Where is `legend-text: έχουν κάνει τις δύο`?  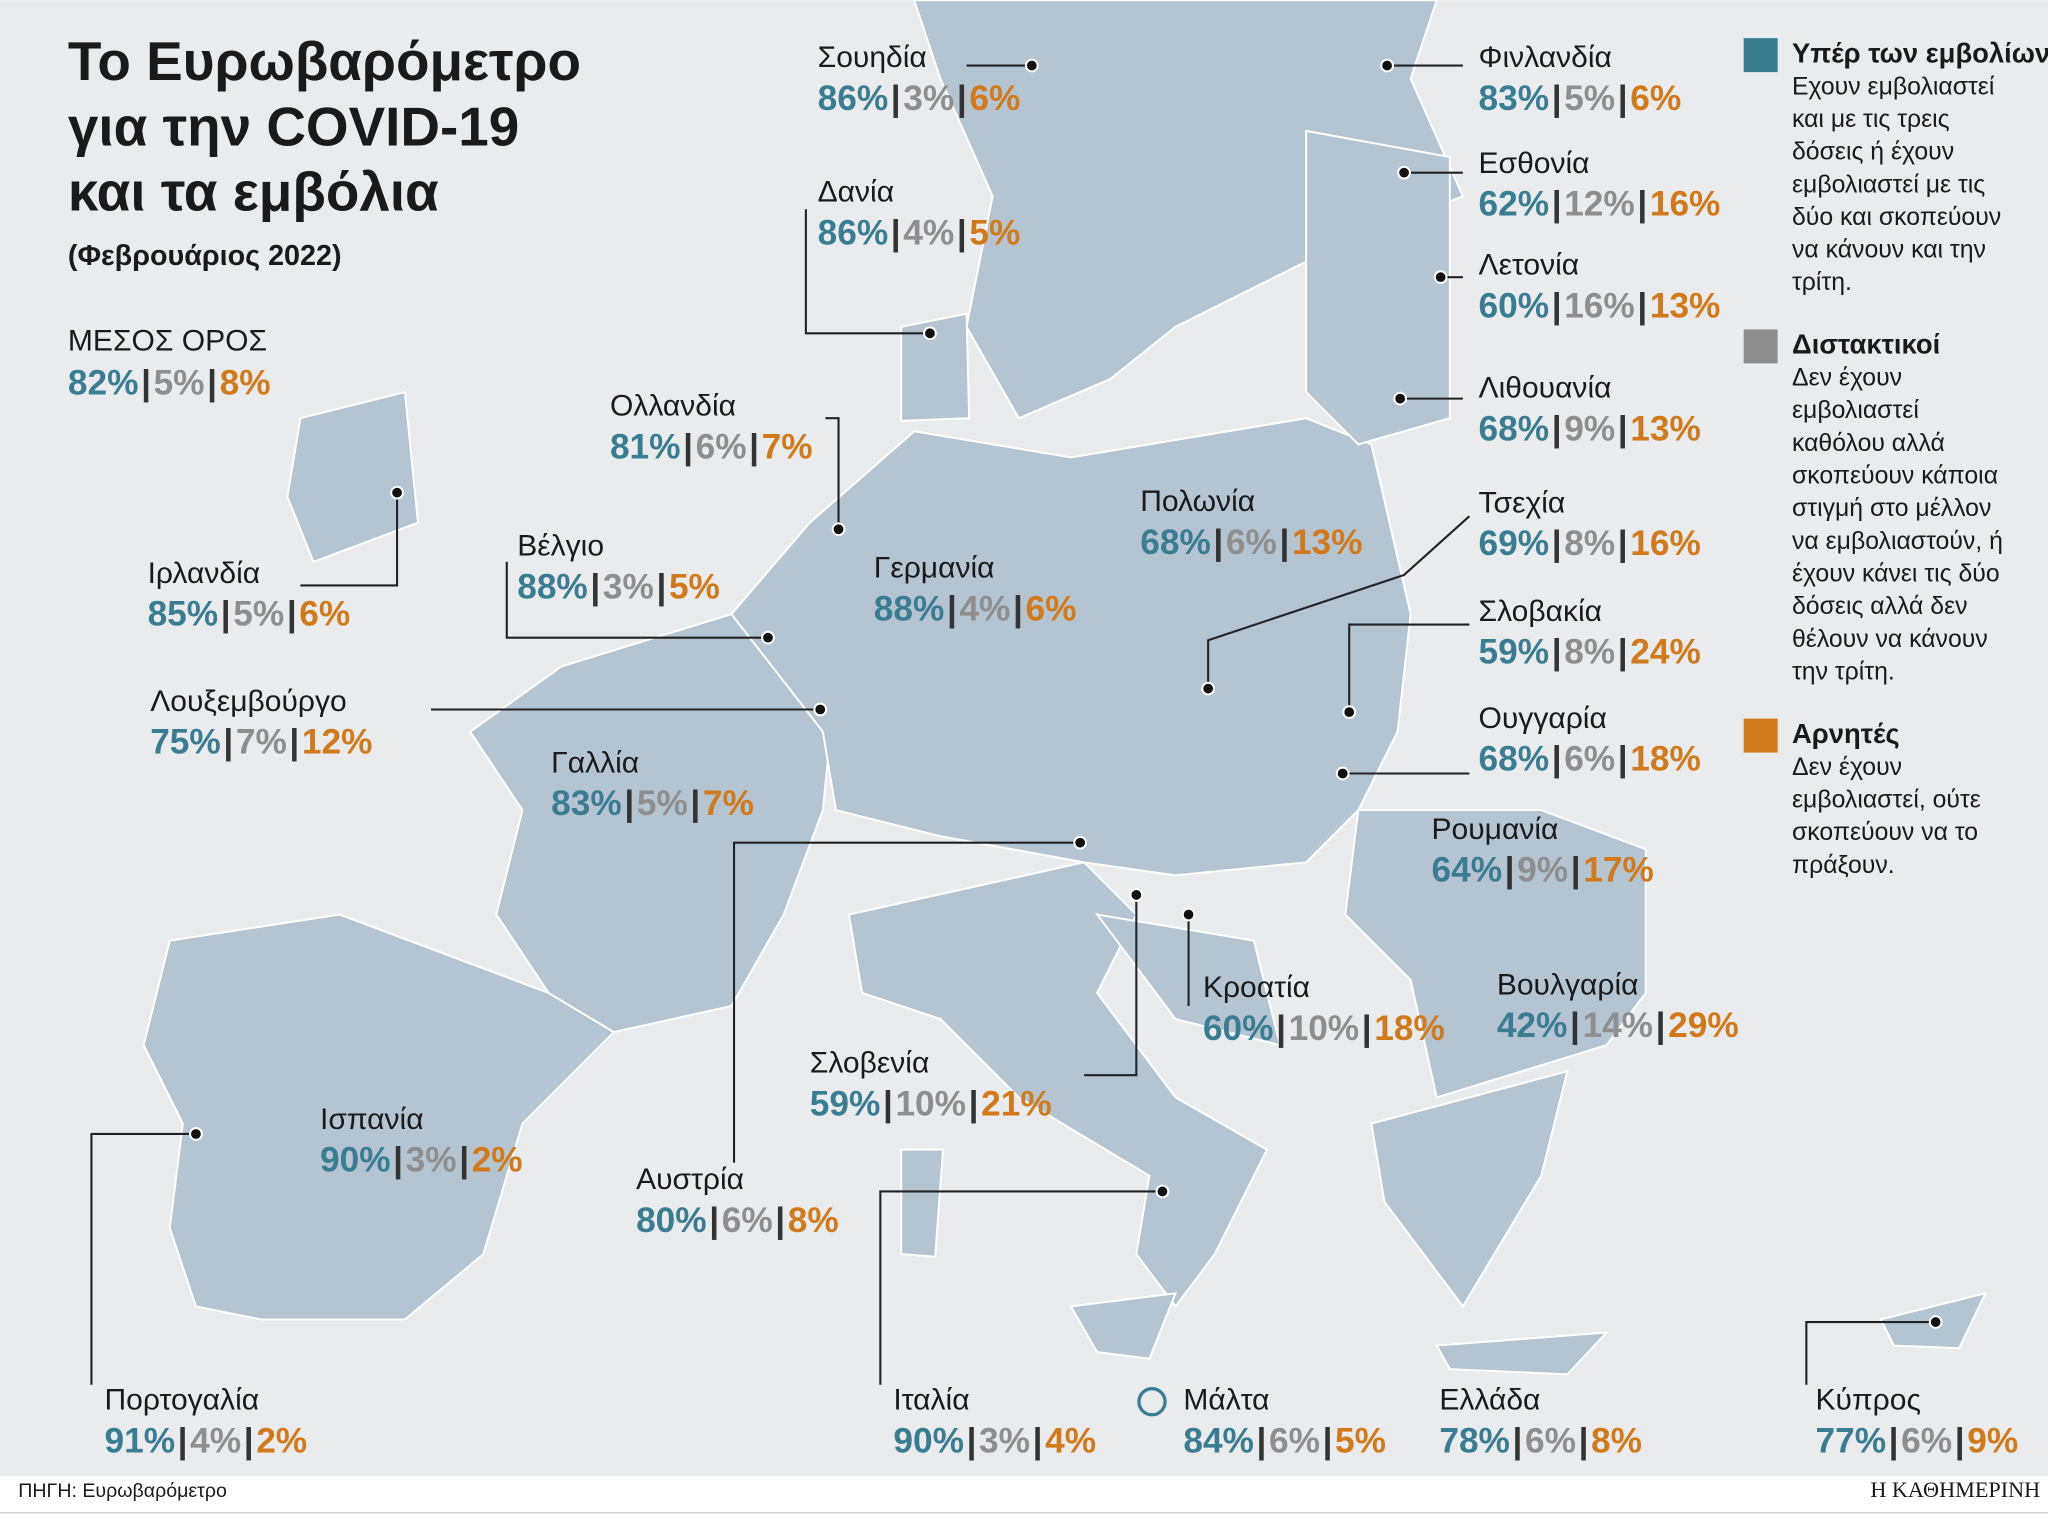 legend-text: έχουν κάνει τις δύο is located at coordinates (1896, 574).